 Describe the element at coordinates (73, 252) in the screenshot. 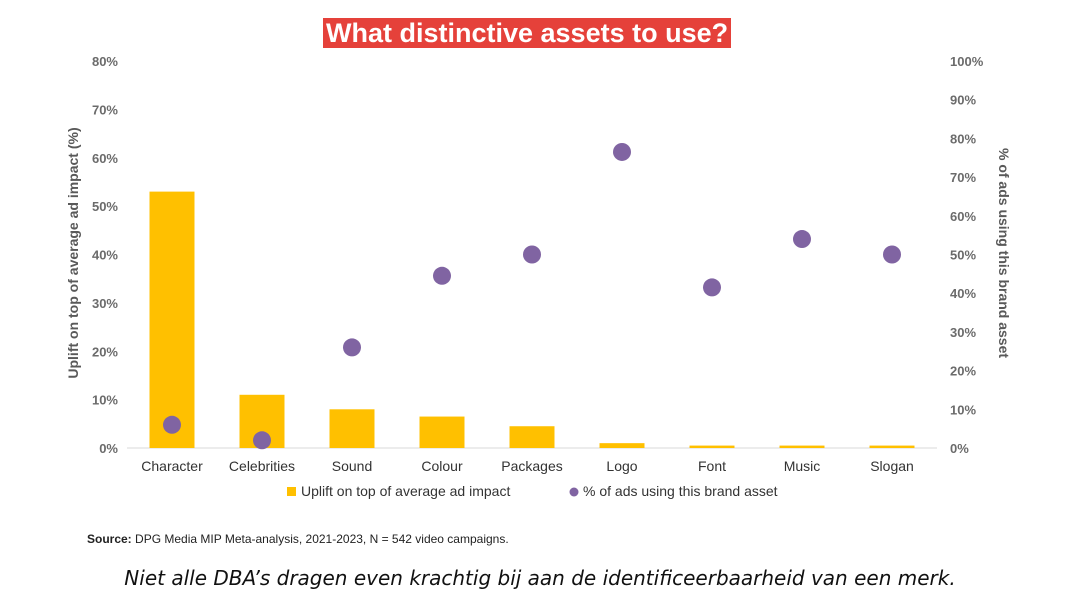

I see `left-axis-title: Uplift on top of average ad impact (%)` at that location.